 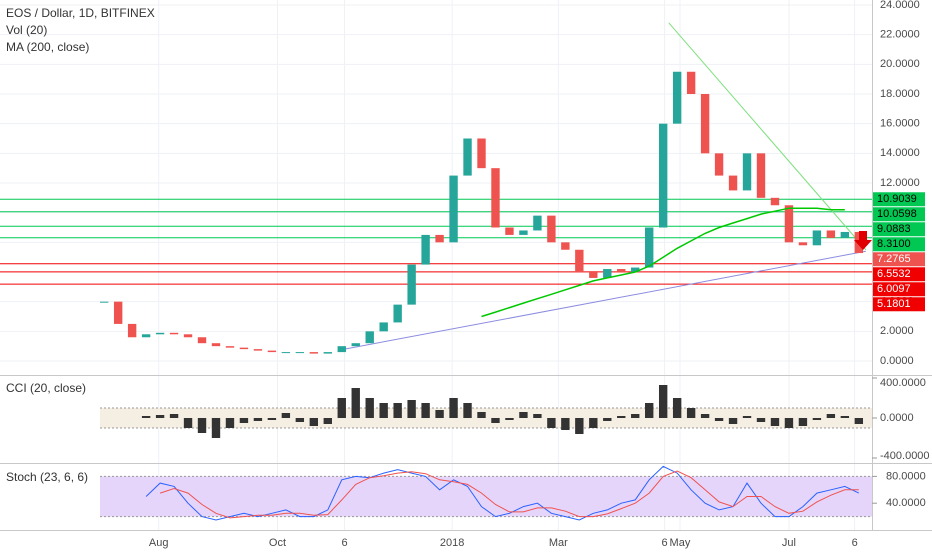 I want to click on x-tick-label: Oct, so click(x=277, y=543).